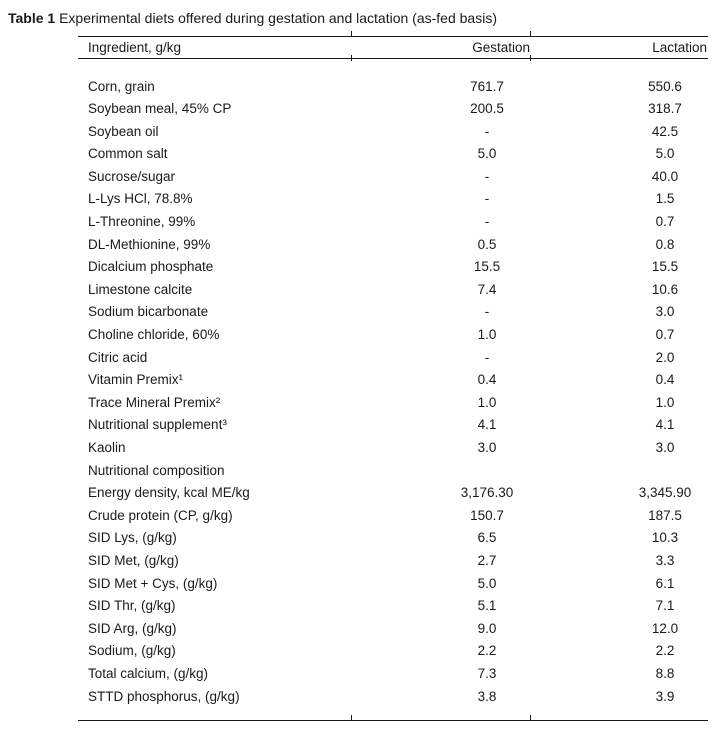 The image size is (722, 731). What do you see at coordinates (123, 131) in the screenshot?
I see `cell-ingredient: Soybean oil` at bounding box center [123, 131].